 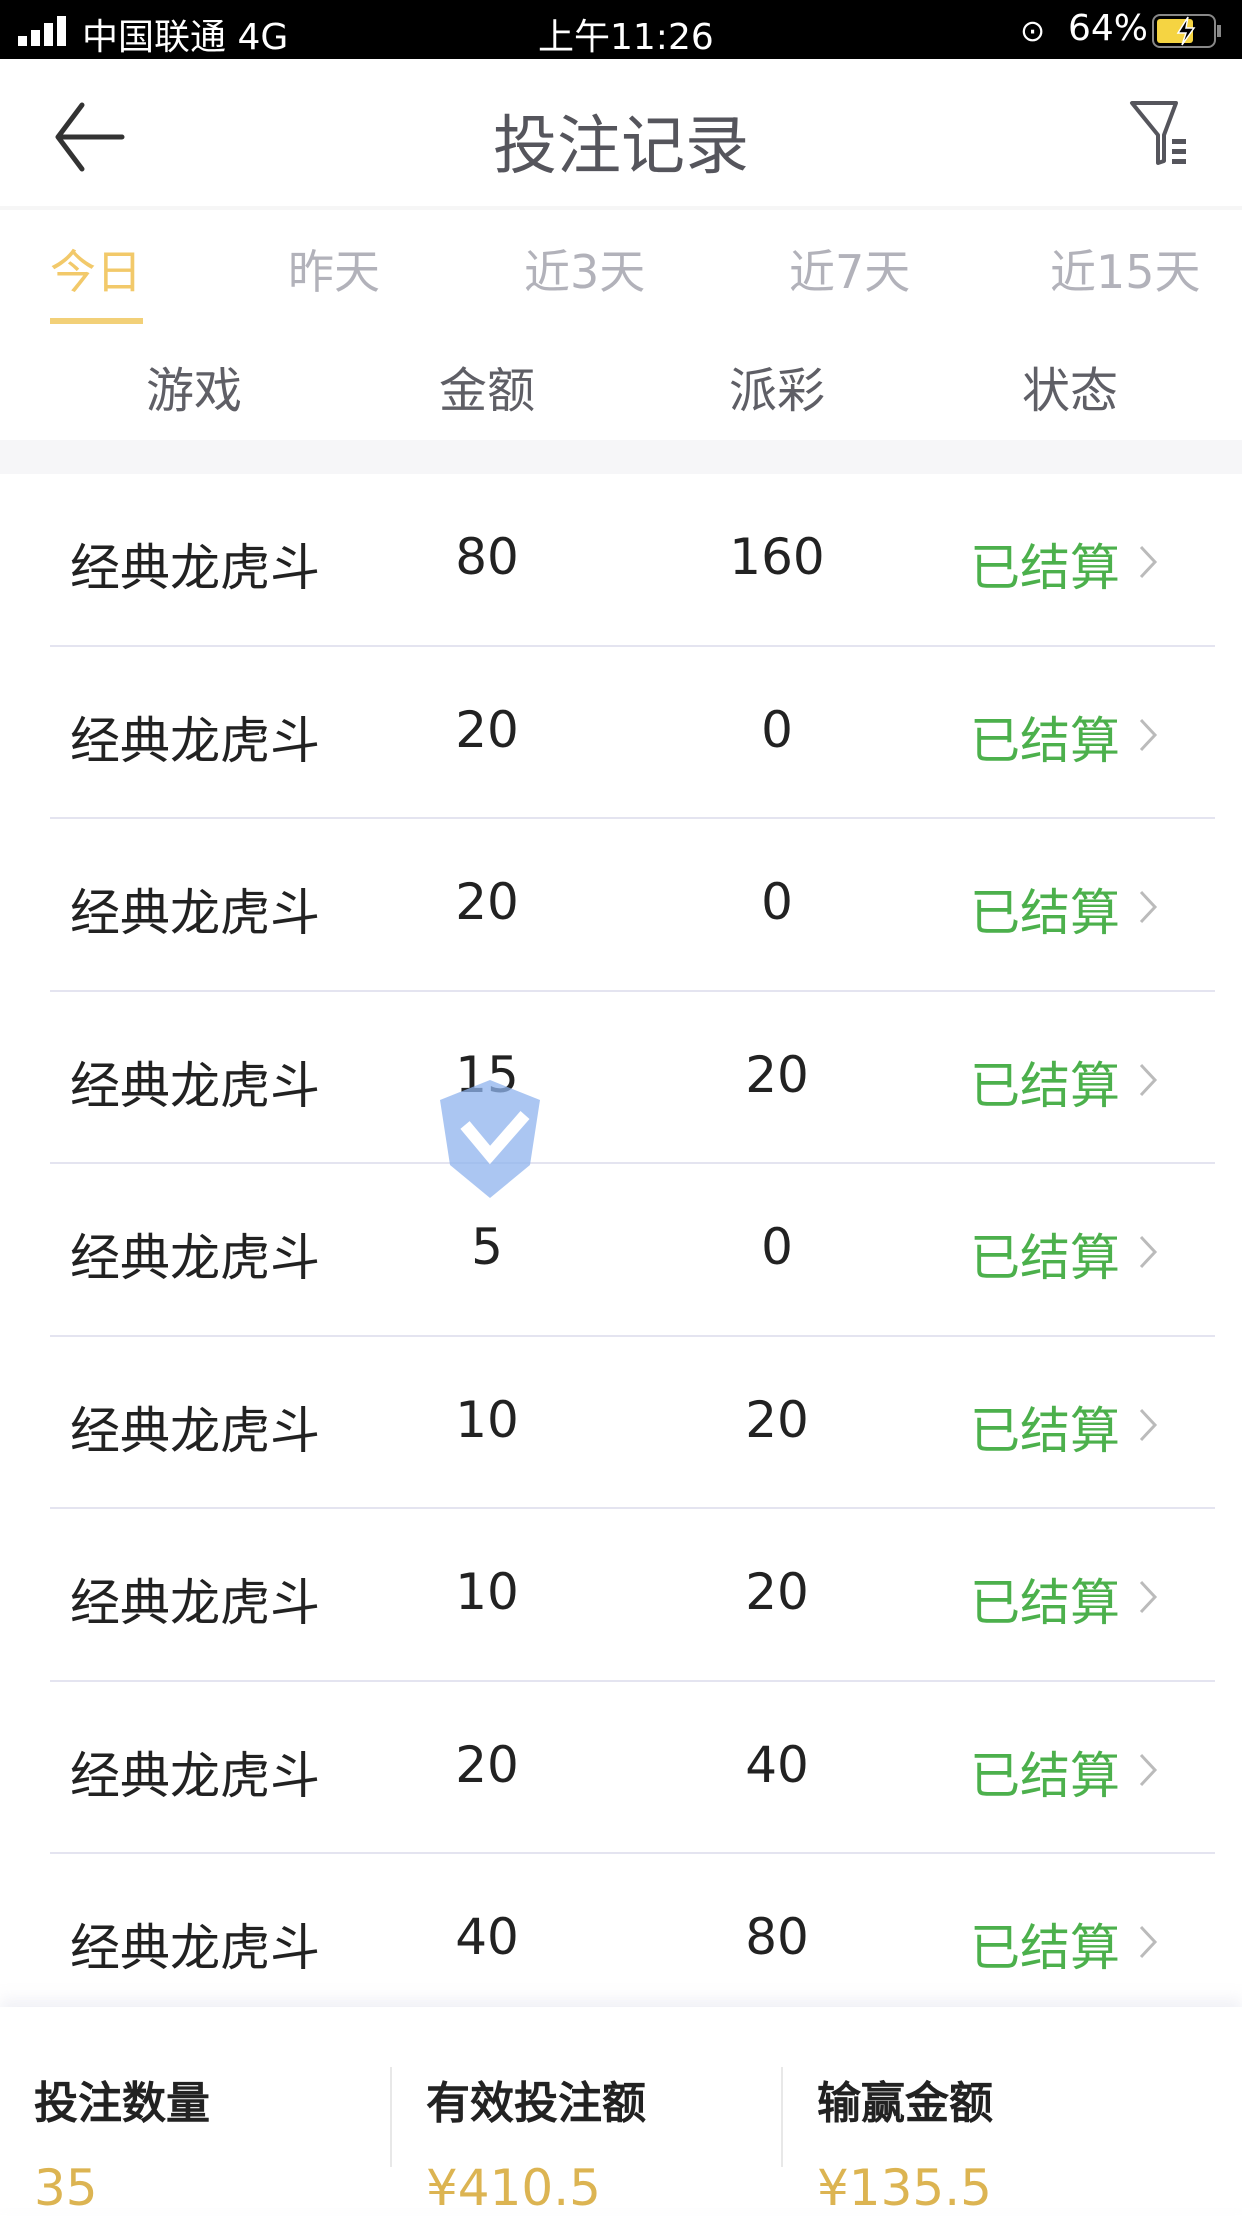 I want to click on status-bar: 中国联通 4G 上午11:26 ⊙ 64%, so click(x=621, y=29).